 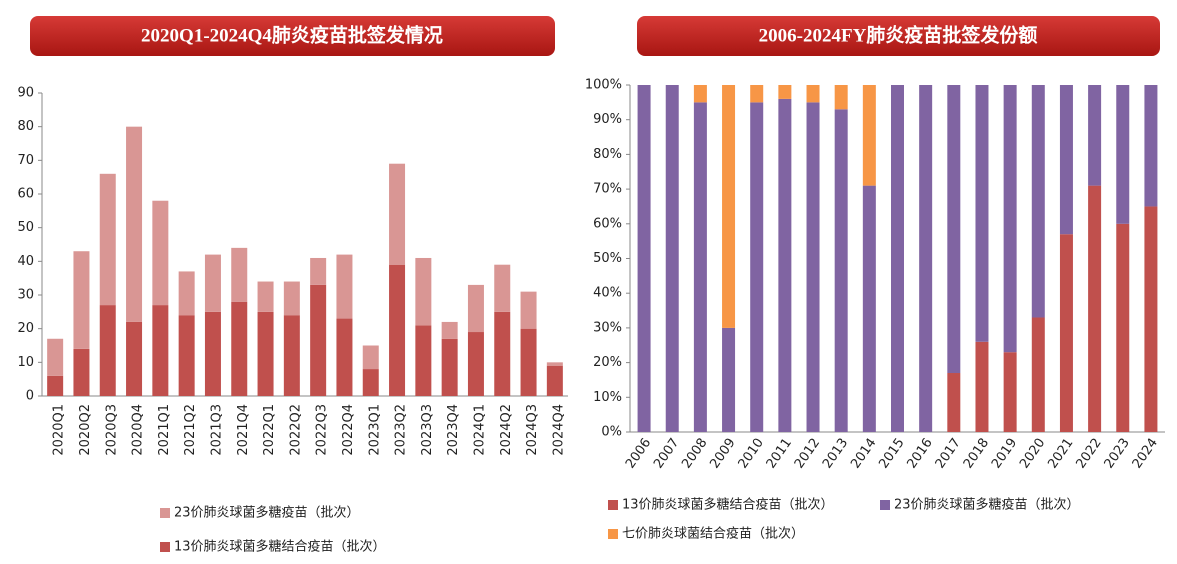 What do you see at coordinates (25, 328) in the screenshot?
I see `y-tick-label: 20` at bounding box center [25, 328].